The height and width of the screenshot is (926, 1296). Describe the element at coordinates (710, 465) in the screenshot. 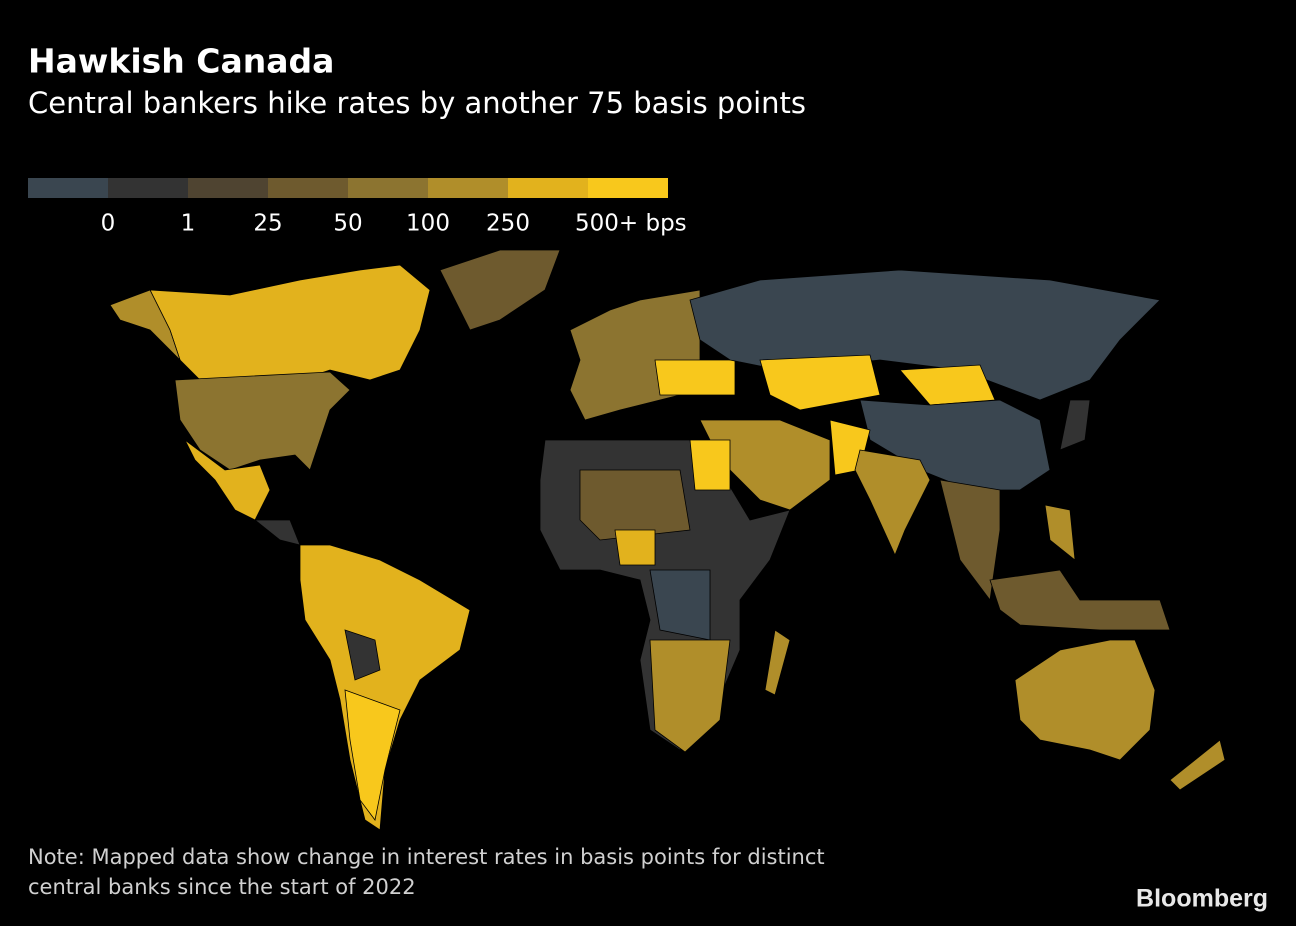

I see `egypt` at that location.